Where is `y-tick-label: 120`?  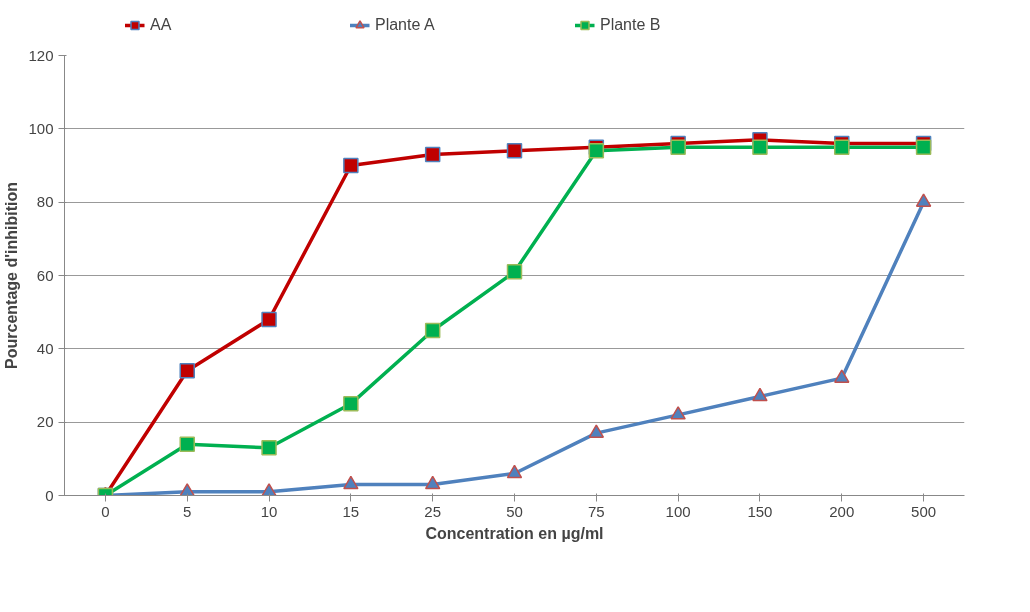 y-tick-label: 120 is located at coordinates (41, 55).